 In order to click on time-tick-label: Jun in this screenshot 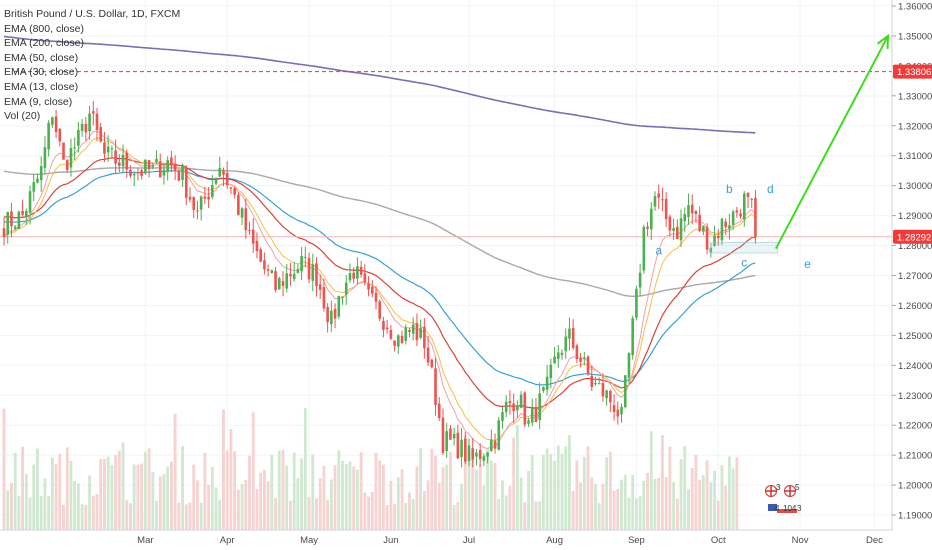, I will do `click(390, 540)`.